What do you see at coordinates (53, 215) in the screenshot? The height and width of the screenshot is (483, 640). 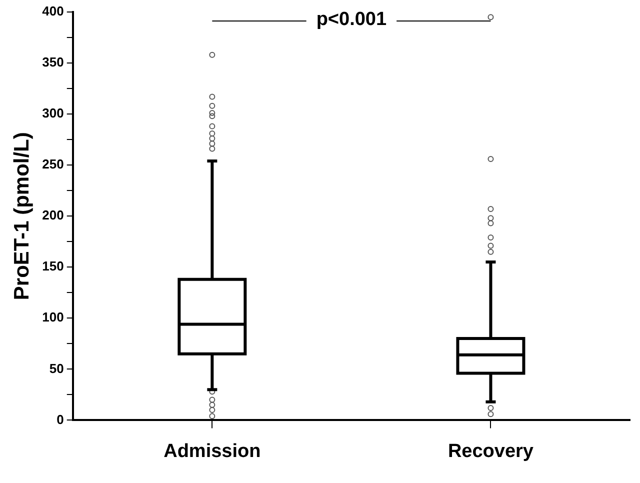 I see `y-tick-label: 200` at bounding box center [53, 215].